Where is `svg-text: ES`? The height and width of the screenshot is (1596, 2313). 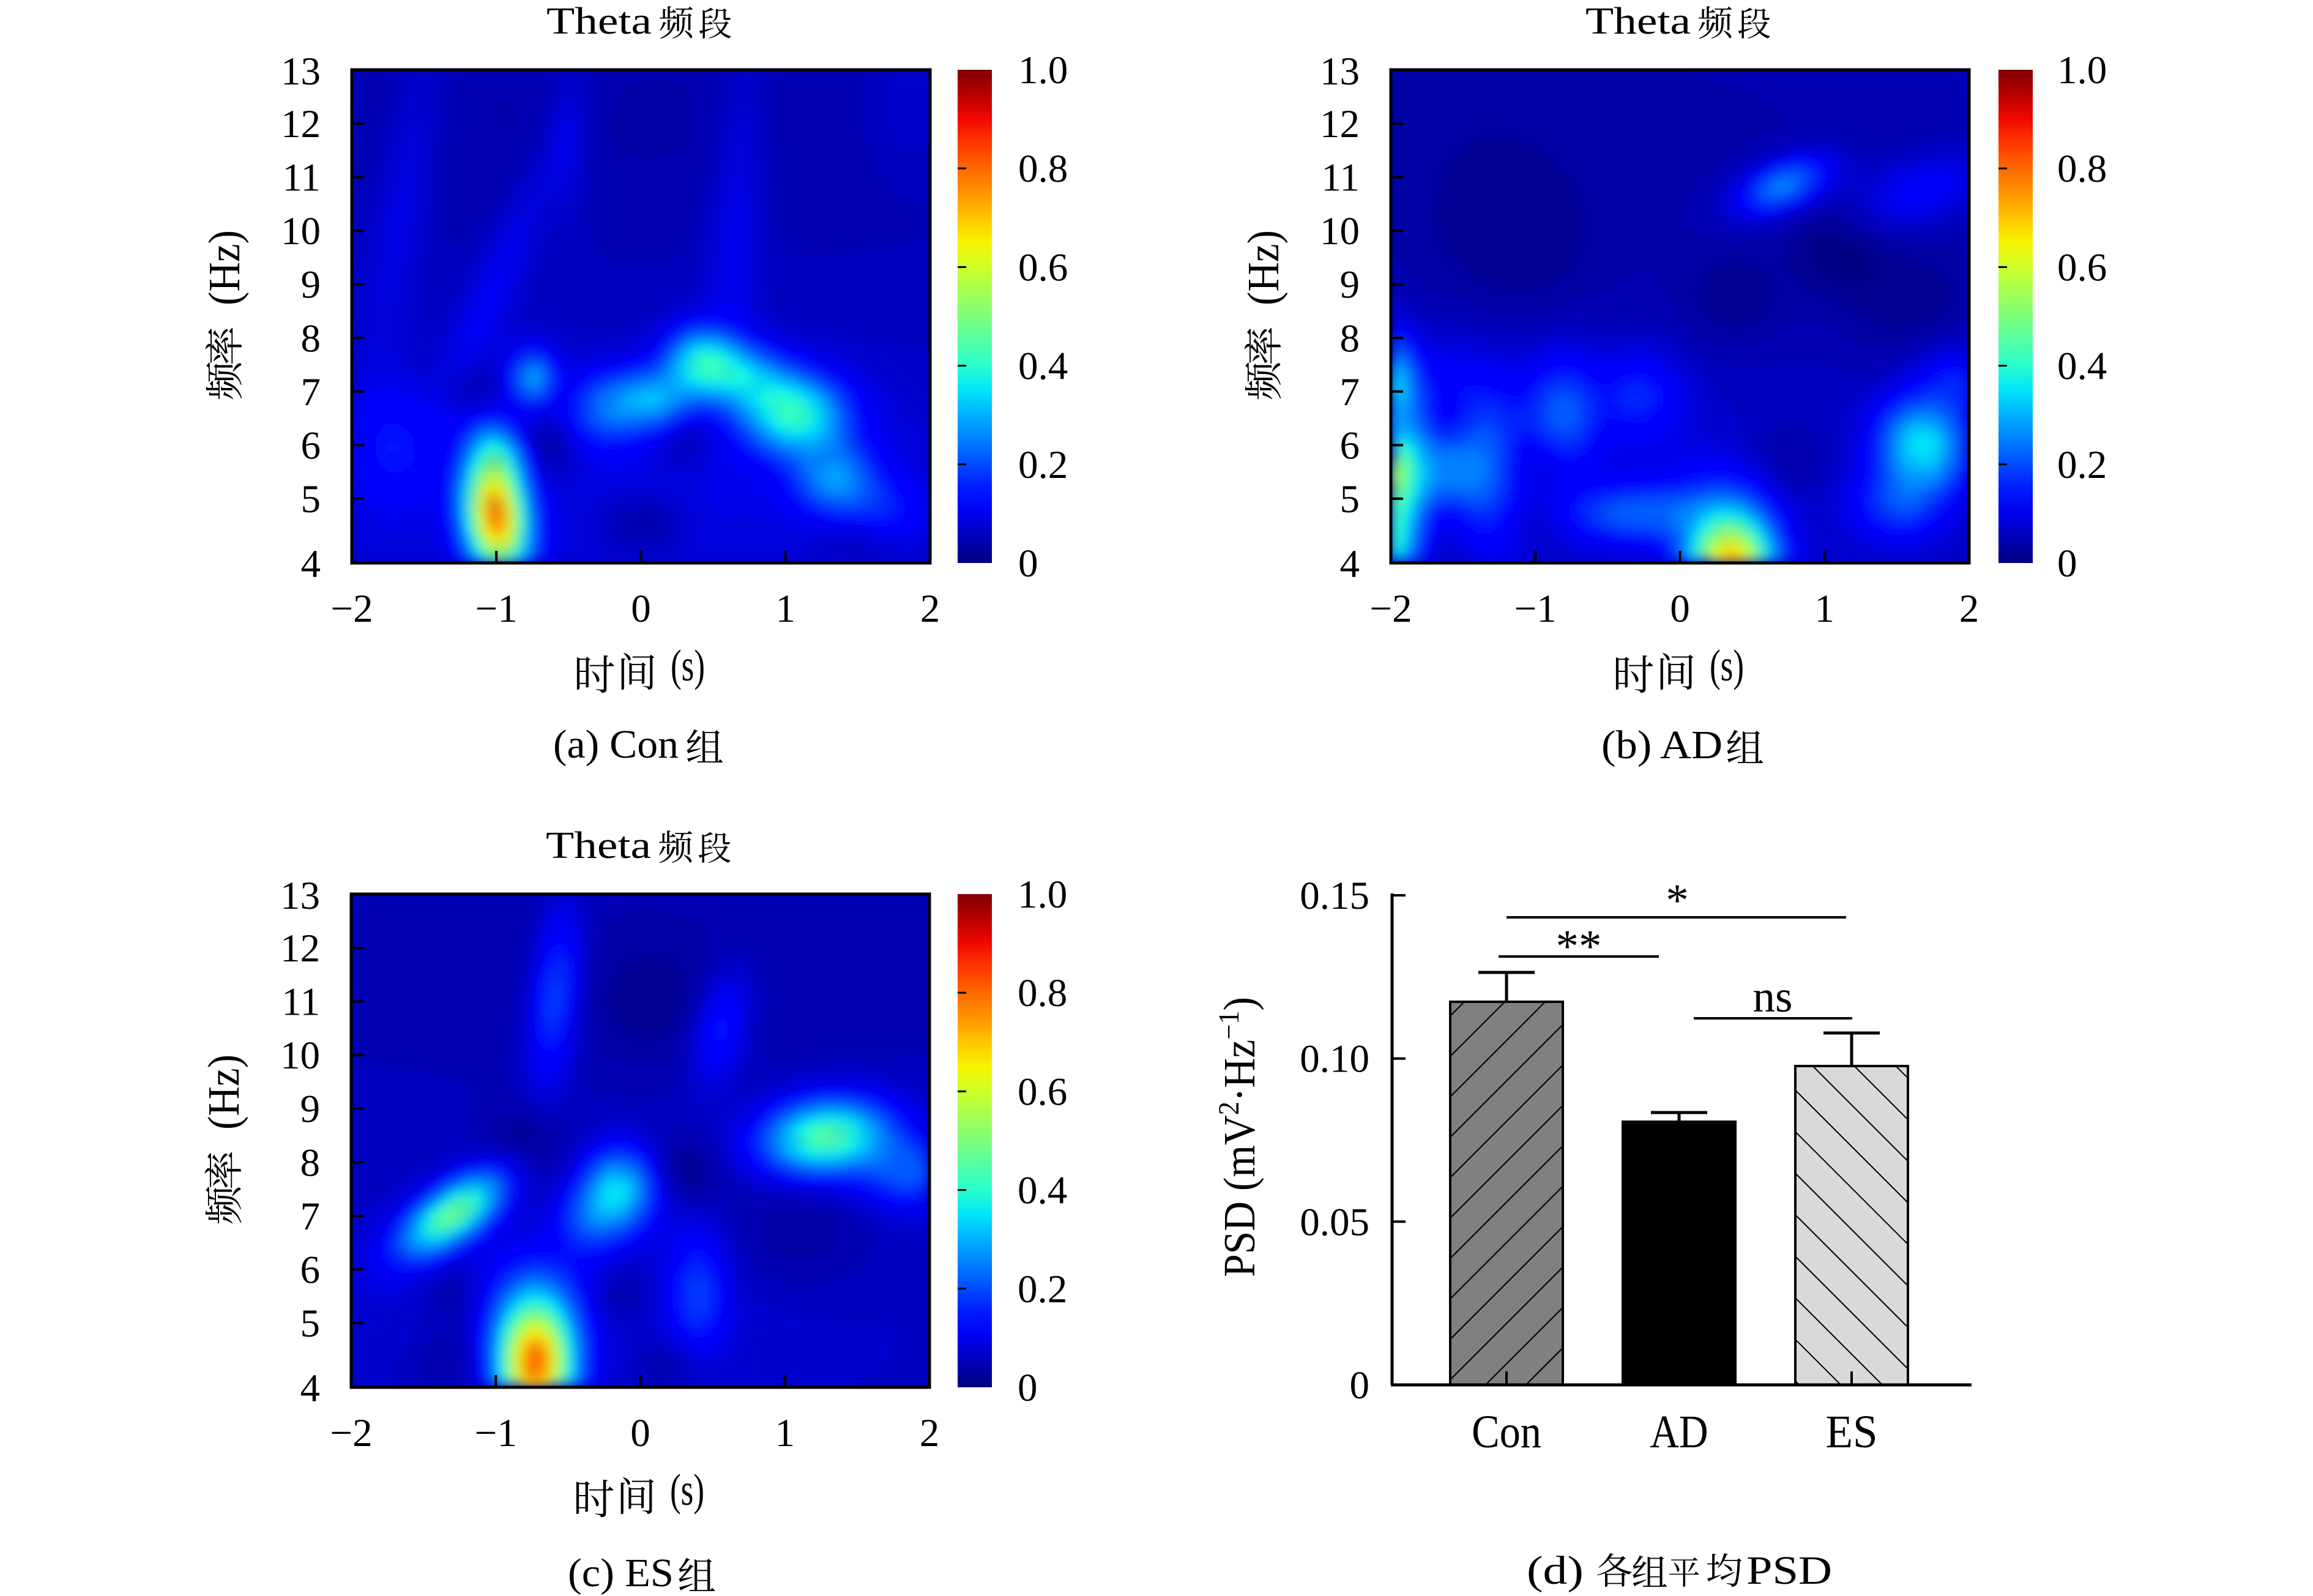 svg-text: ES is located at coordinates (1852, 1432).